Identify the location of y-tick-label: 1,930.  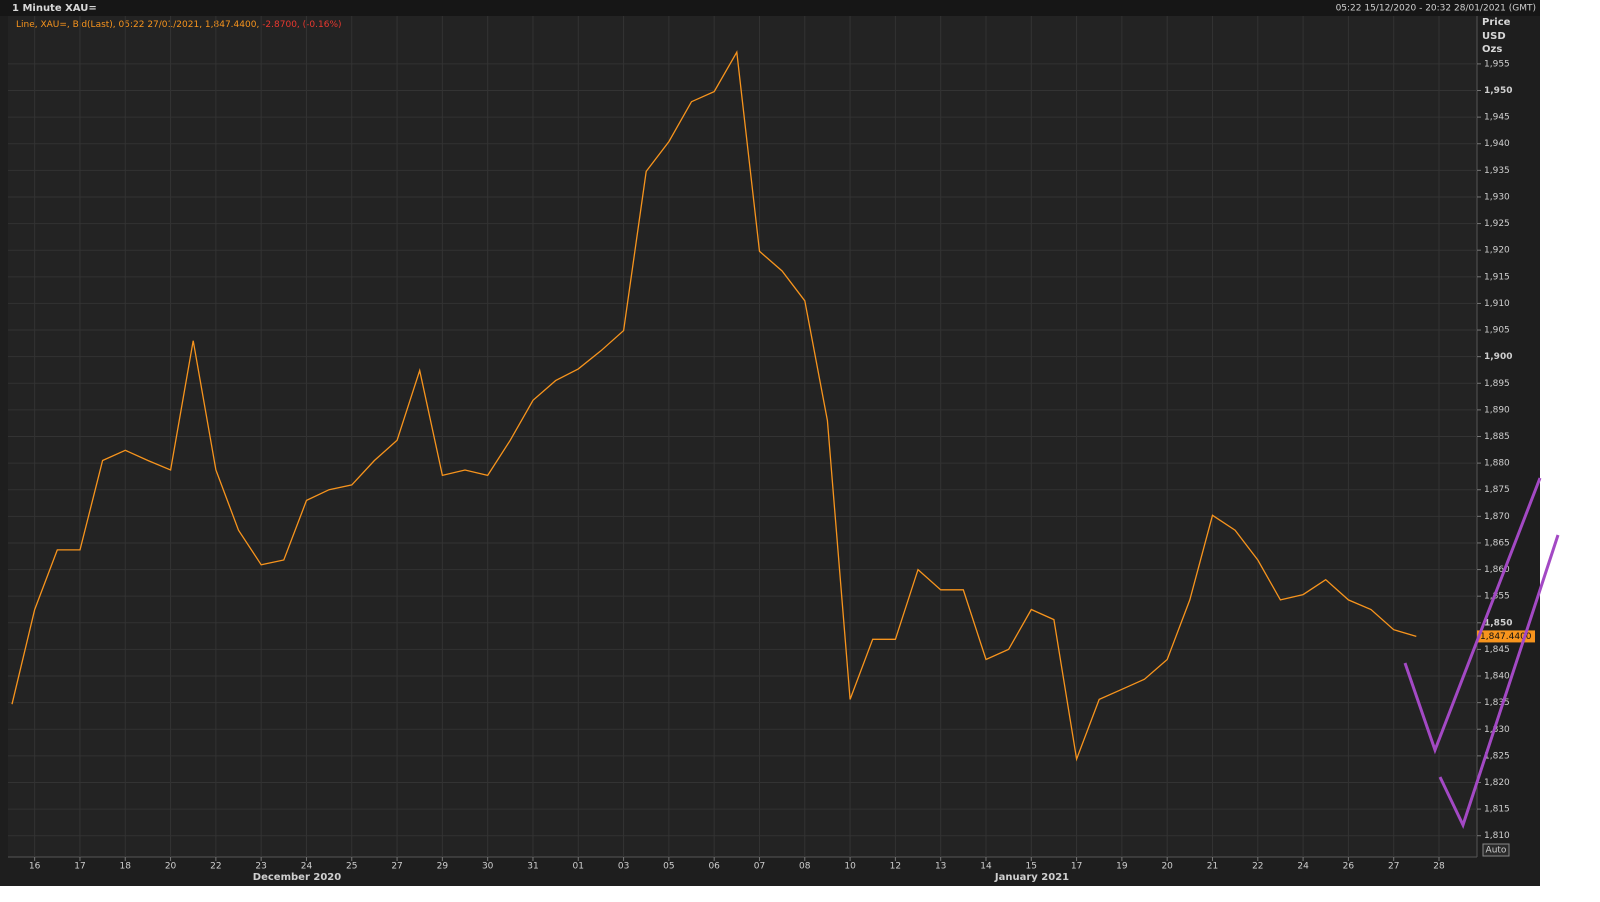
(1497, 197).